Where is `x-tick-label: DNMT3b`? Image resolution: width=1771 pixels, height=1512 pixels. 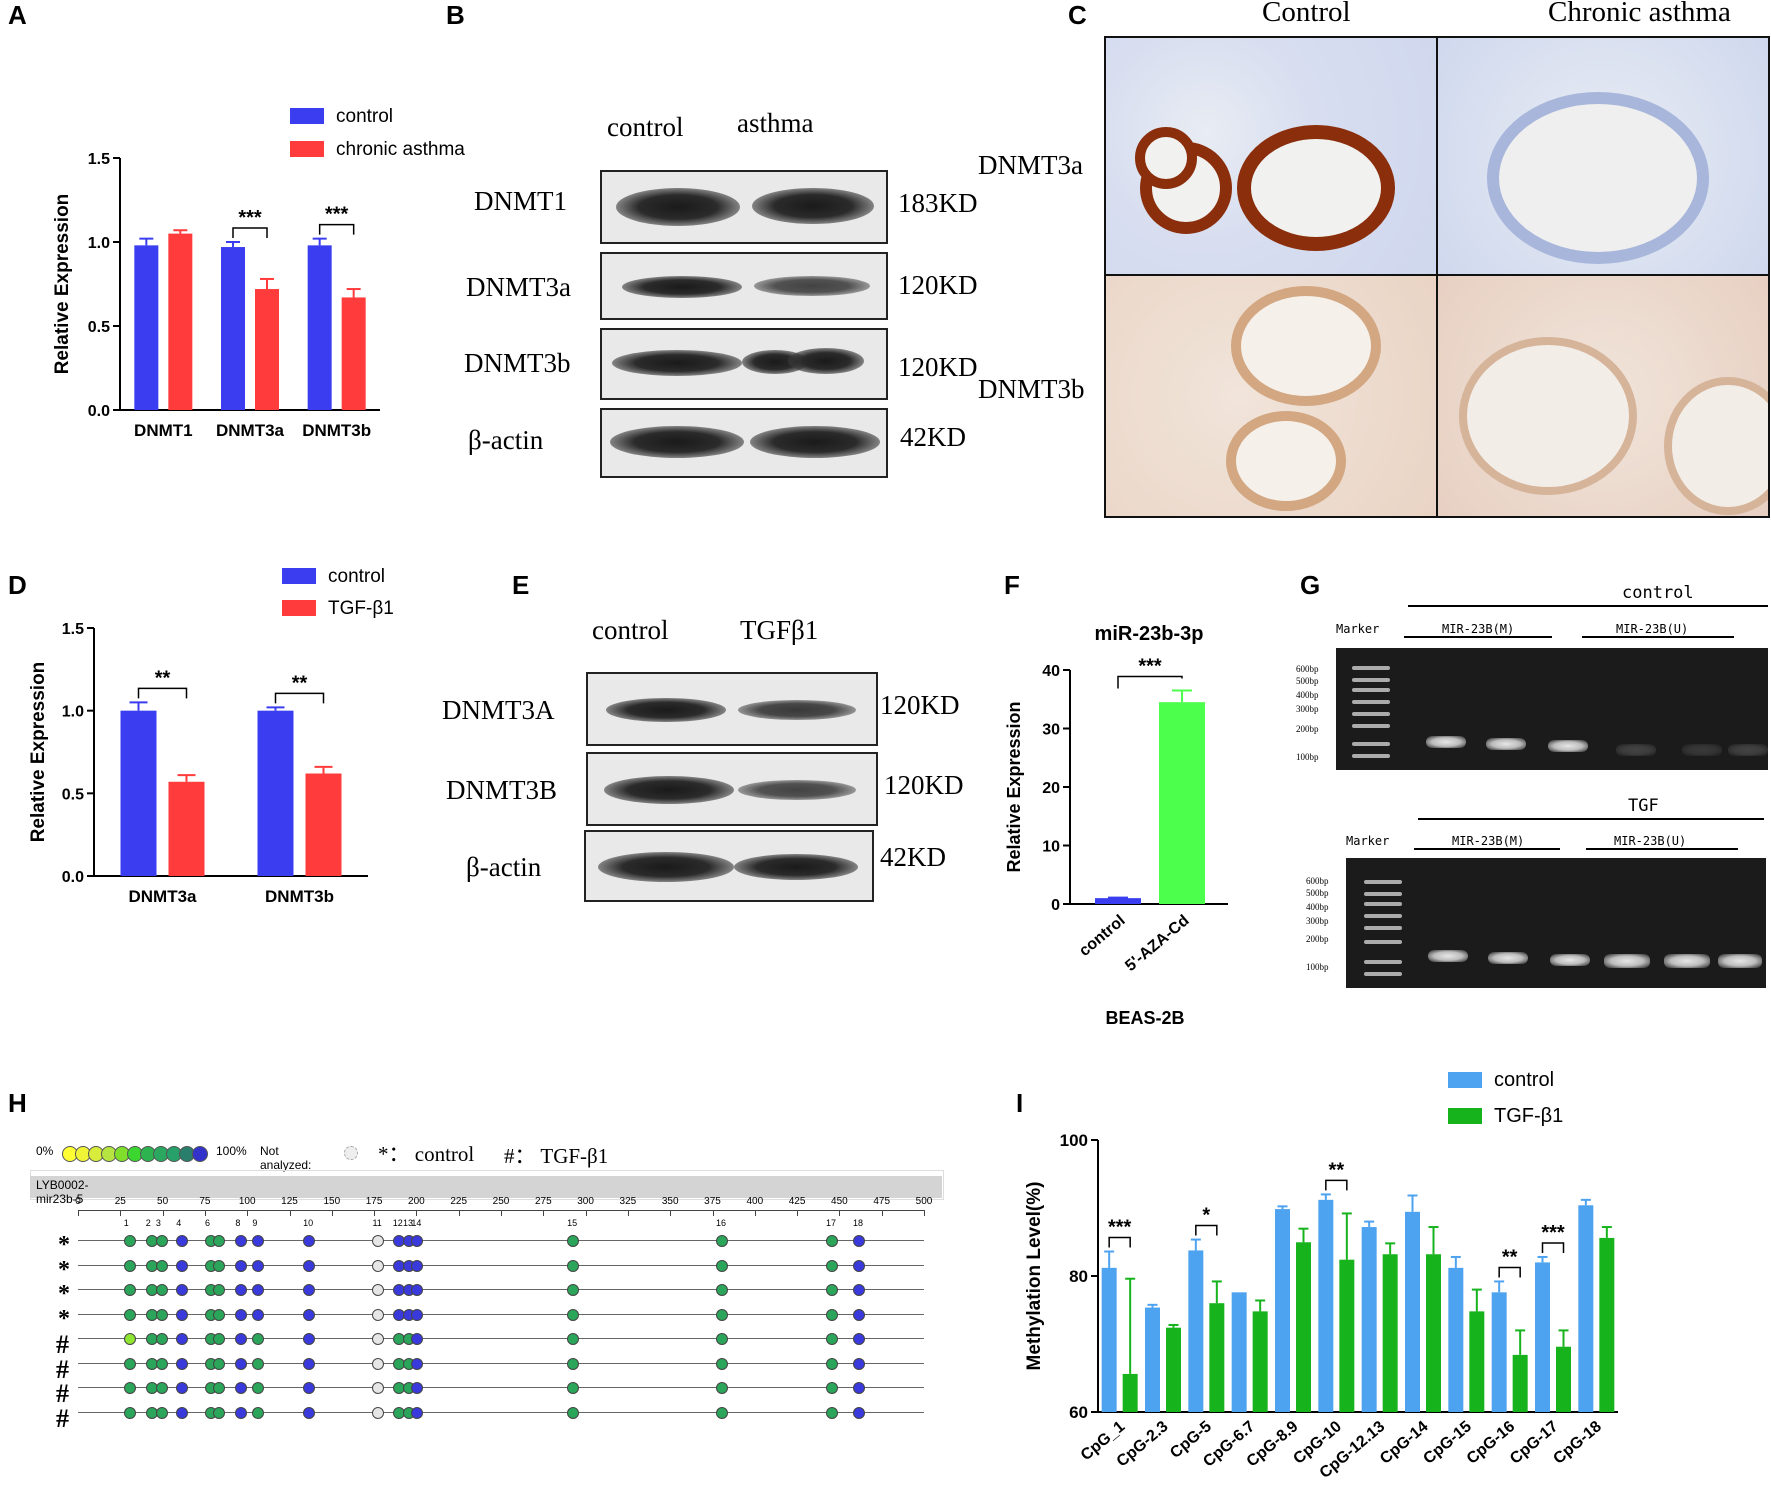 x-tick-label: DNMT3b is located at coordinates (299, 896).